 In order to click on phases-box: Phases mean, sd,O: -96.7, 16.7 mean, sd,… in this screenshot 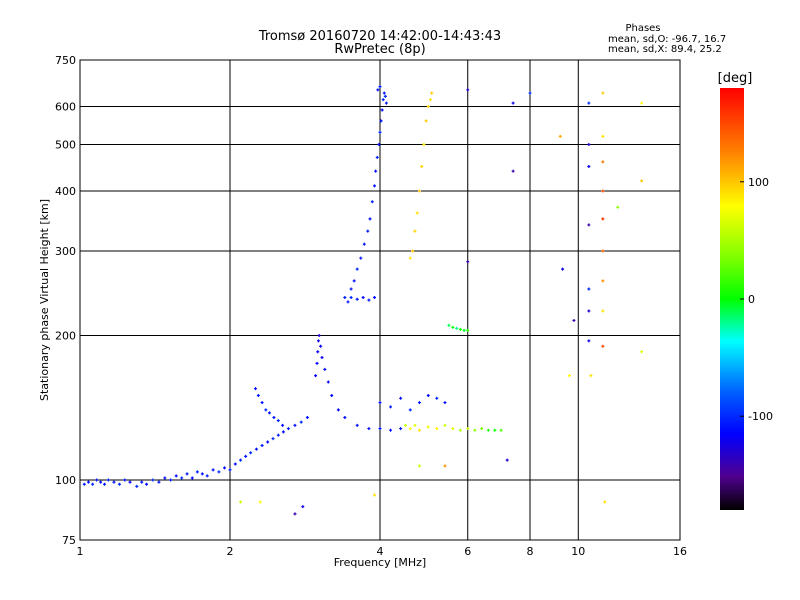, I will do `click(667, 39)`.